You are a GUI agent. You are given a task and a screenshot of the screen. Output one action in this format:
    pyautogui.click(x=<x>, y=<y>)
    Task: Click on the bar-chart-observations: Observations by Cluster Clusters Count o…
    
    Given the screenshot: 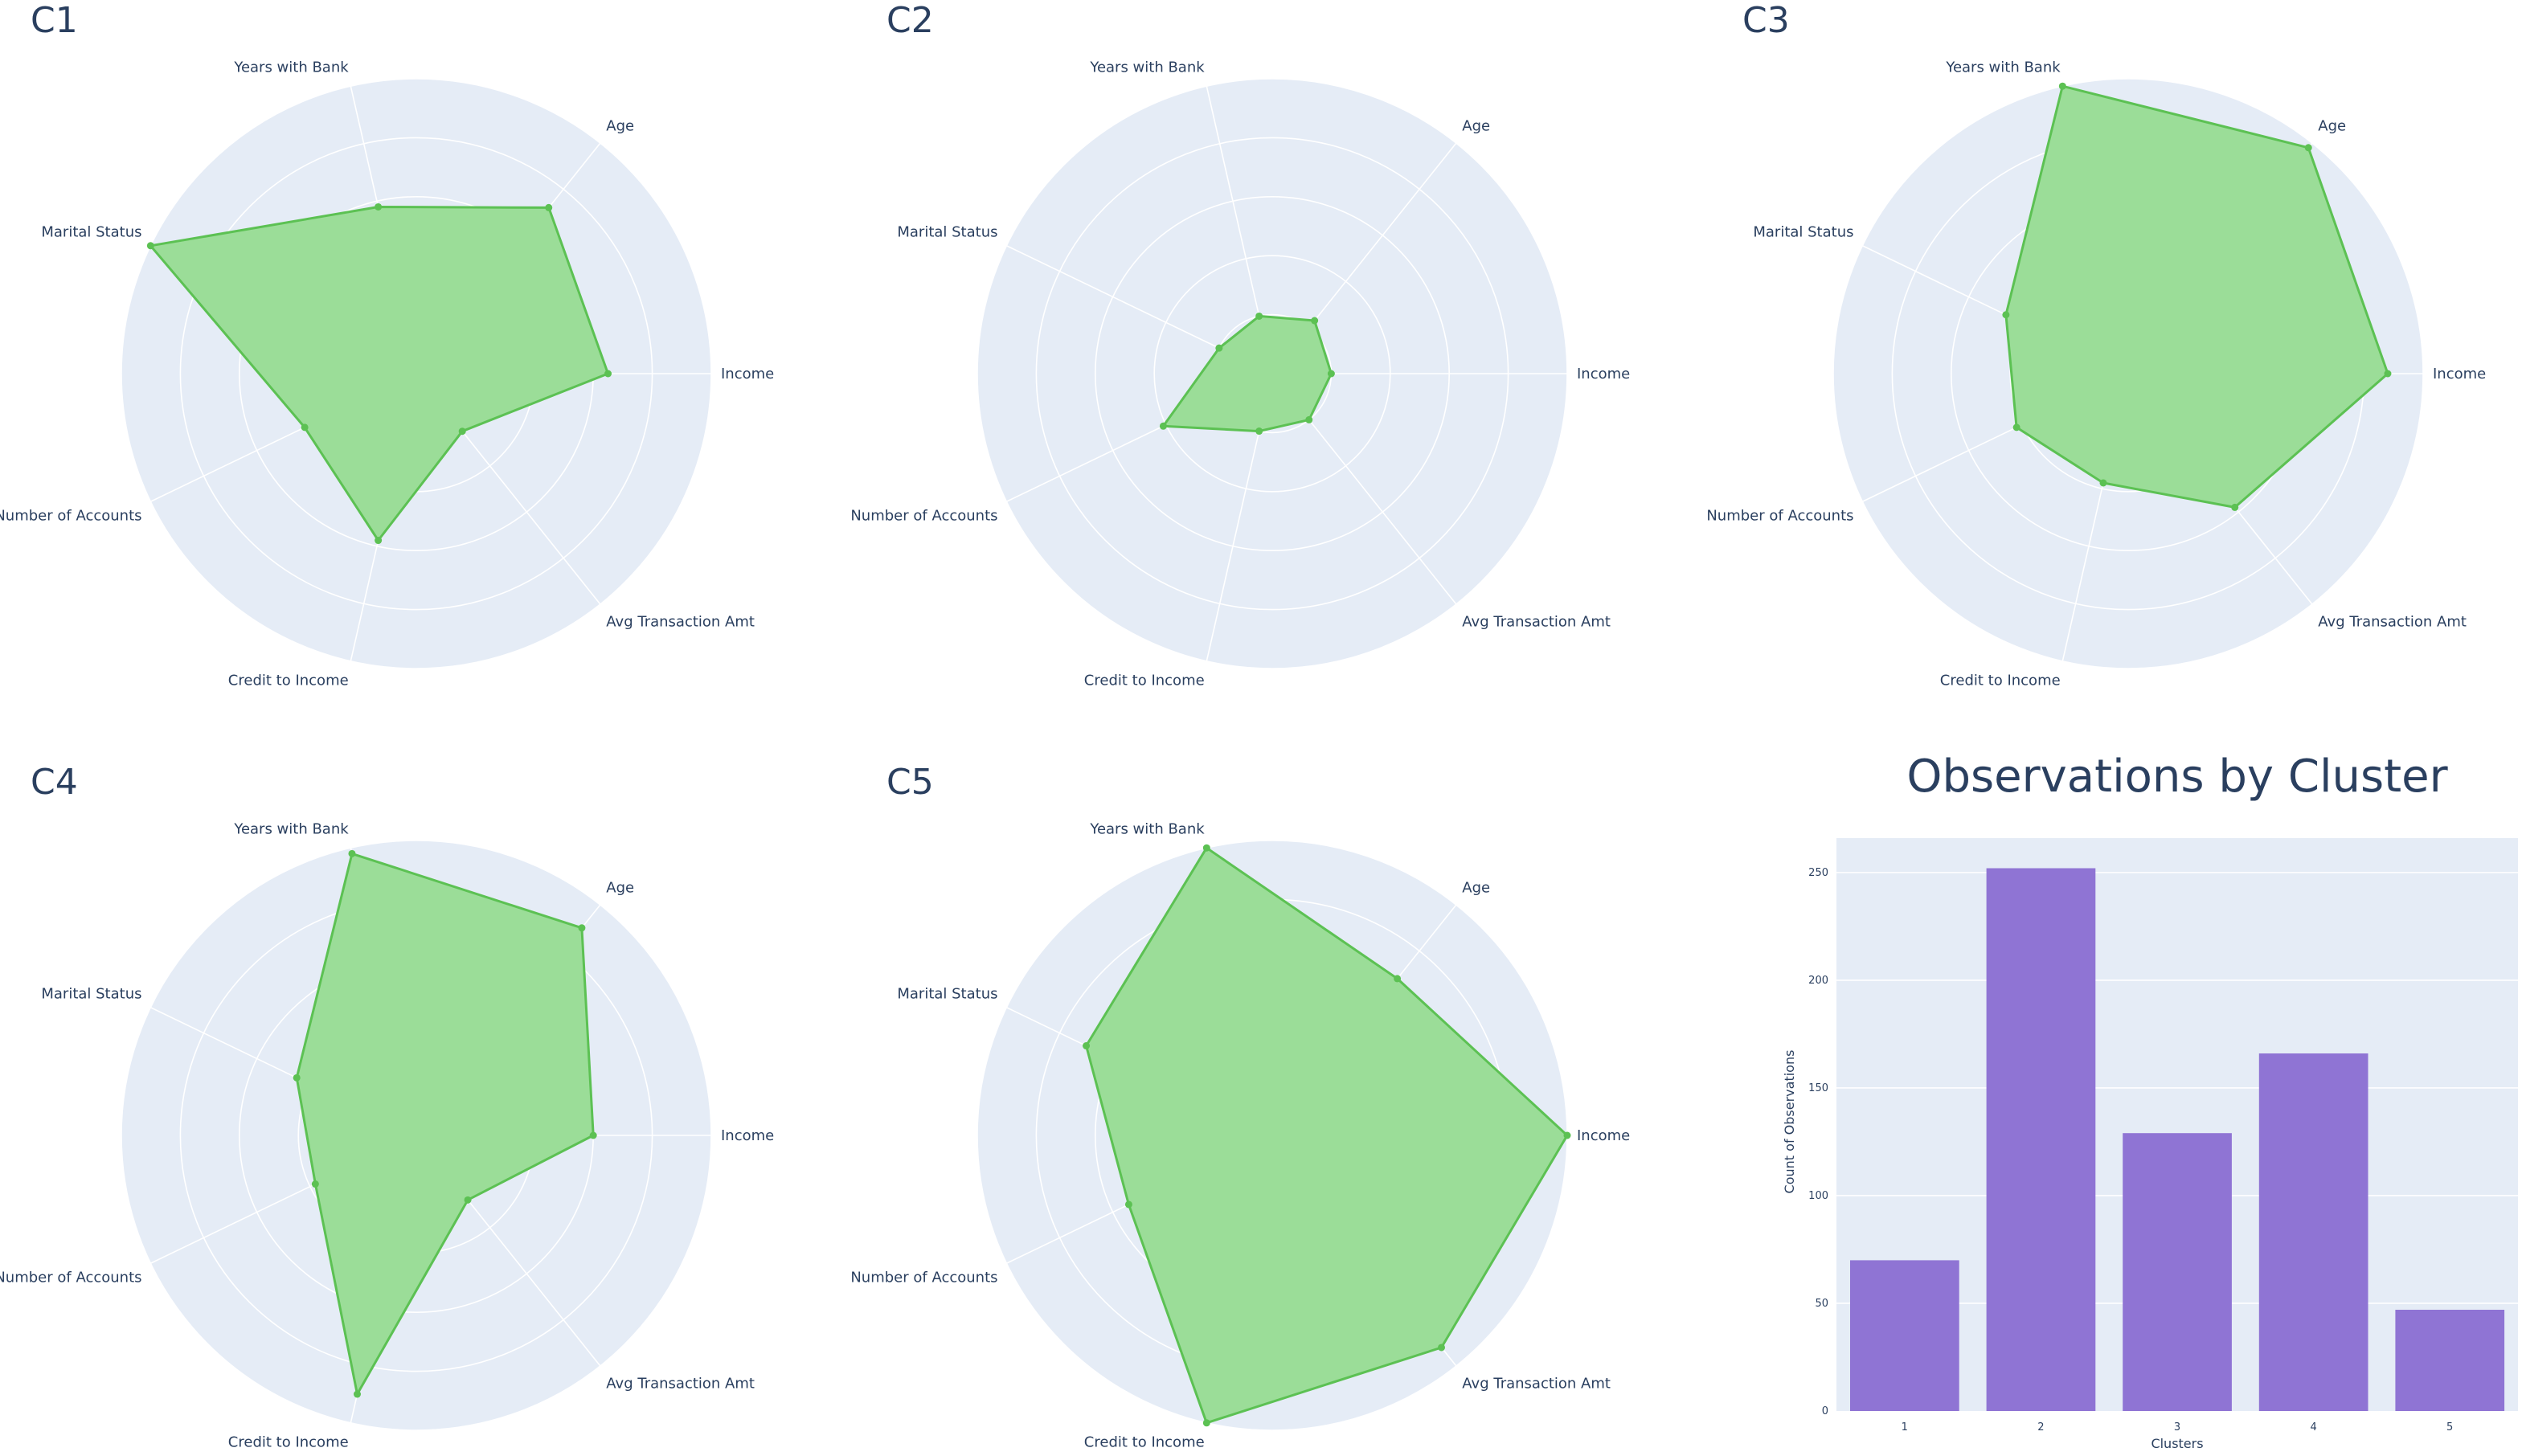 What is the action you would take?
    pyautogui.click(x=2150, y=1100)
    